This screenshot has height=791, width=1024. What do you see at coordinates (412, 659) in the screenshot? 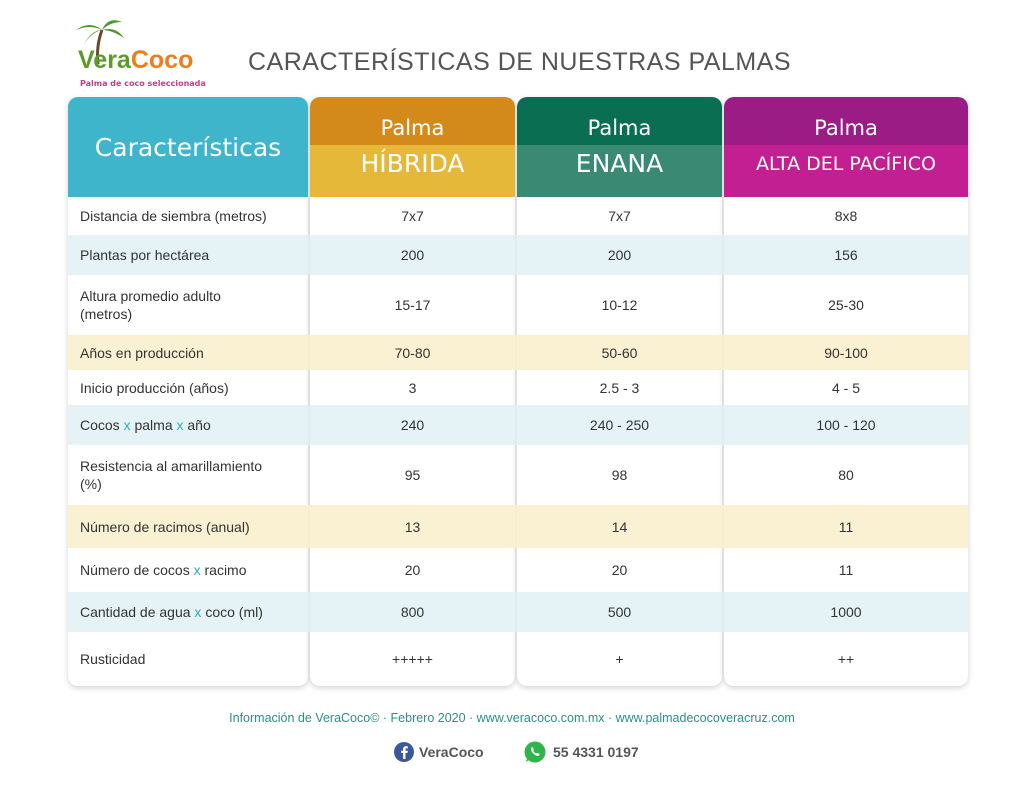
I see `cell-value: +++++` at bounding box center [412, 659].